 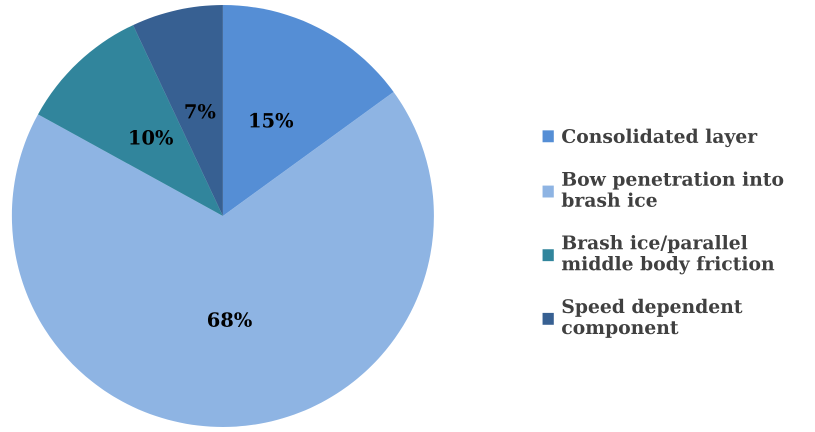 What do you see at coordinates (272, 120) in the screenshot?
I see `data-label: 15%` at bounding box center [272, 120].